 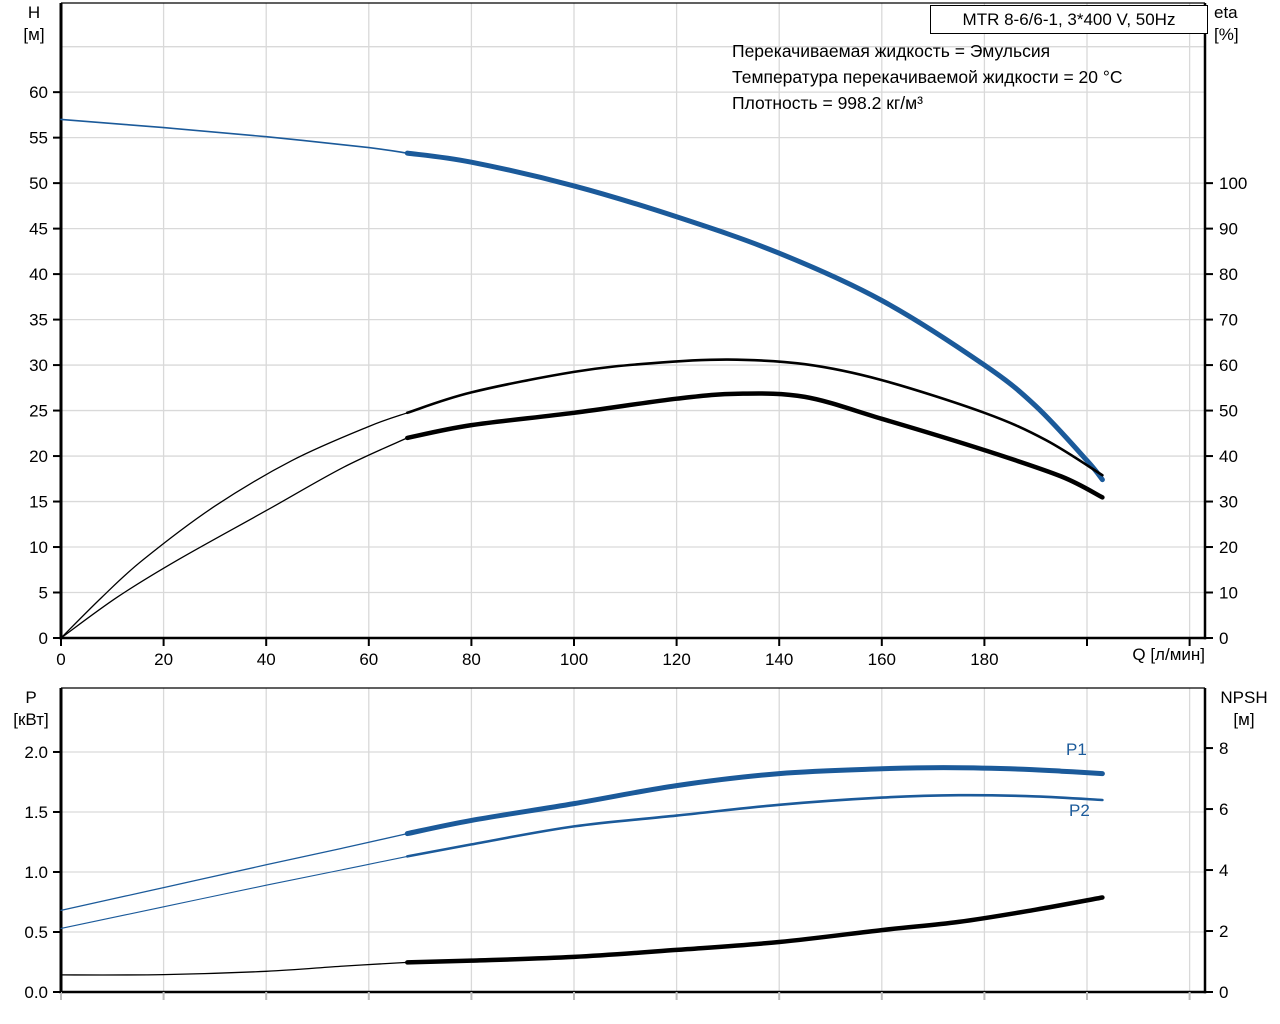 I want to click on y-tick-label-left: 25, so click(x=38, y=411).